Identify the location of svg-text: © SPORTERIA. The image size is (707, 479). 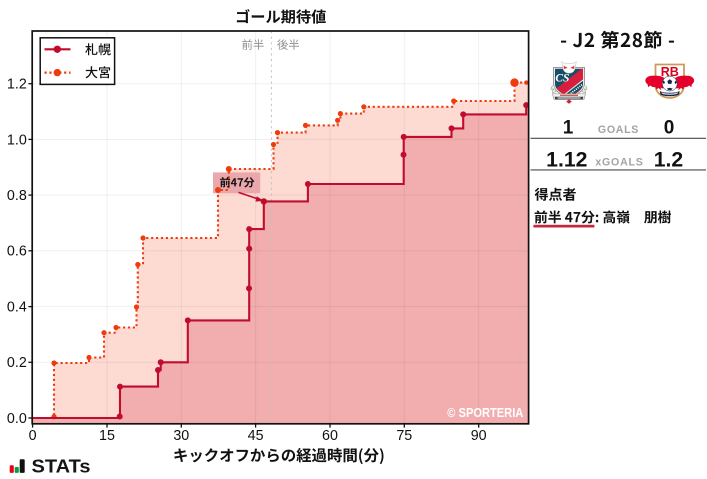
(485, 412).